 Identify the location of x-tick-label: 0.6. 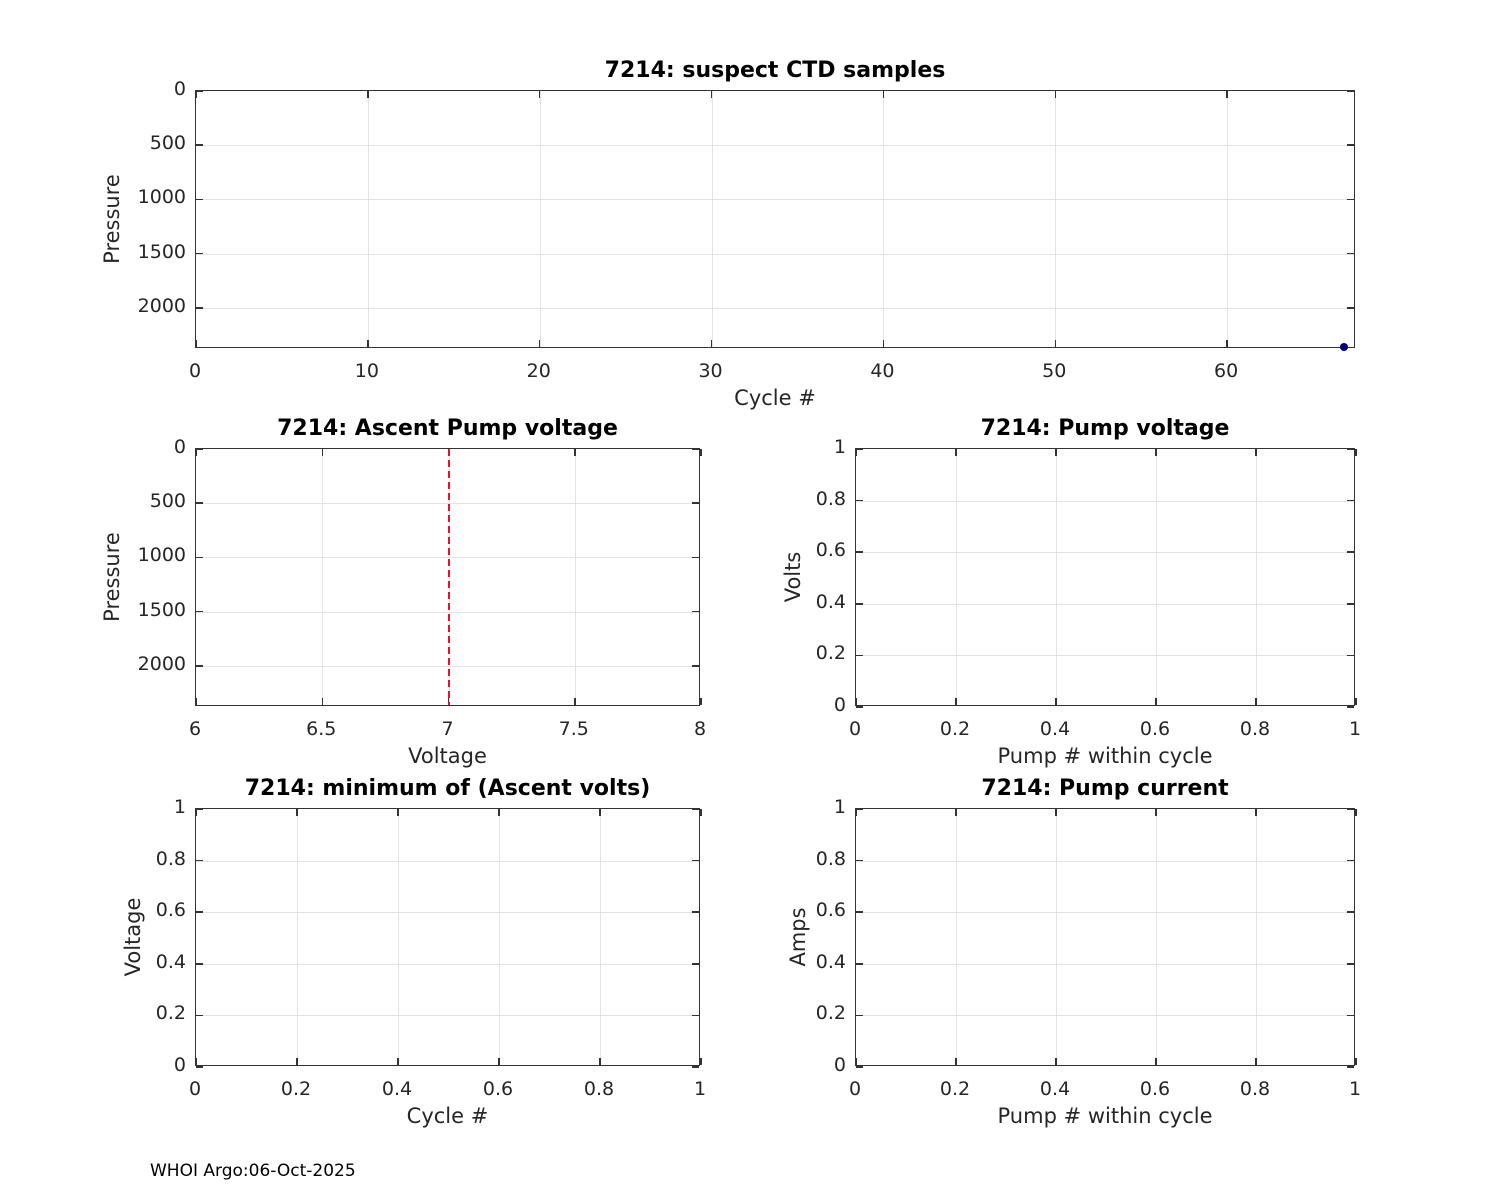
(1155, 1089).